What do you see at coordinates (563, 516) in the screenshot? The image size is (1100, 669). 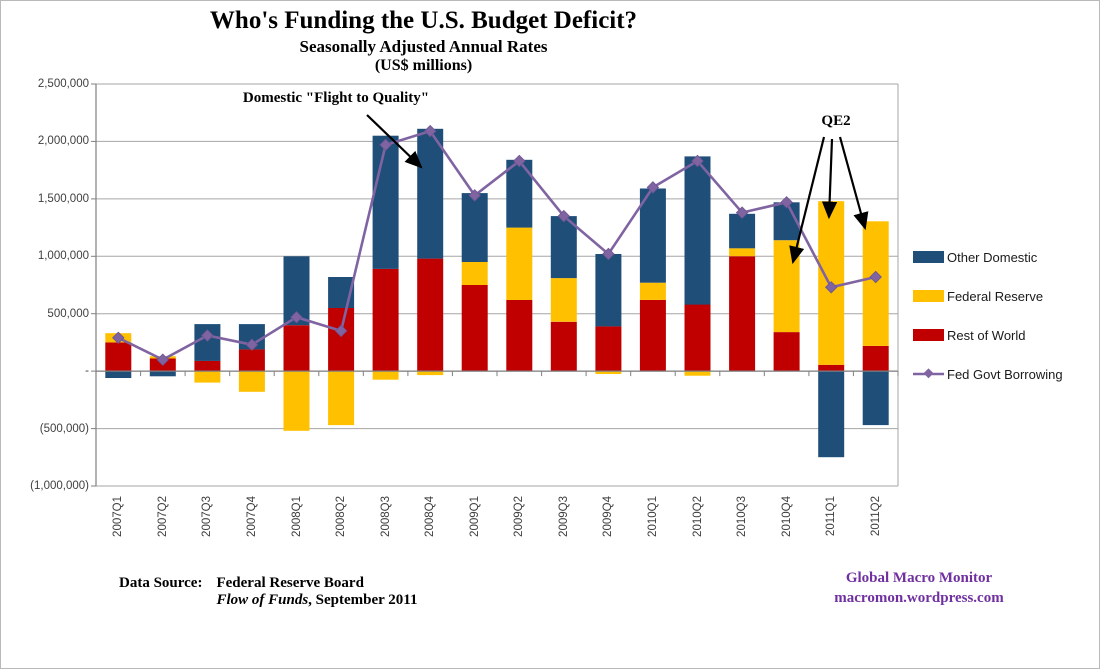 I see `x-tick-label: 2009Q3` at bounding box center [563, 516].